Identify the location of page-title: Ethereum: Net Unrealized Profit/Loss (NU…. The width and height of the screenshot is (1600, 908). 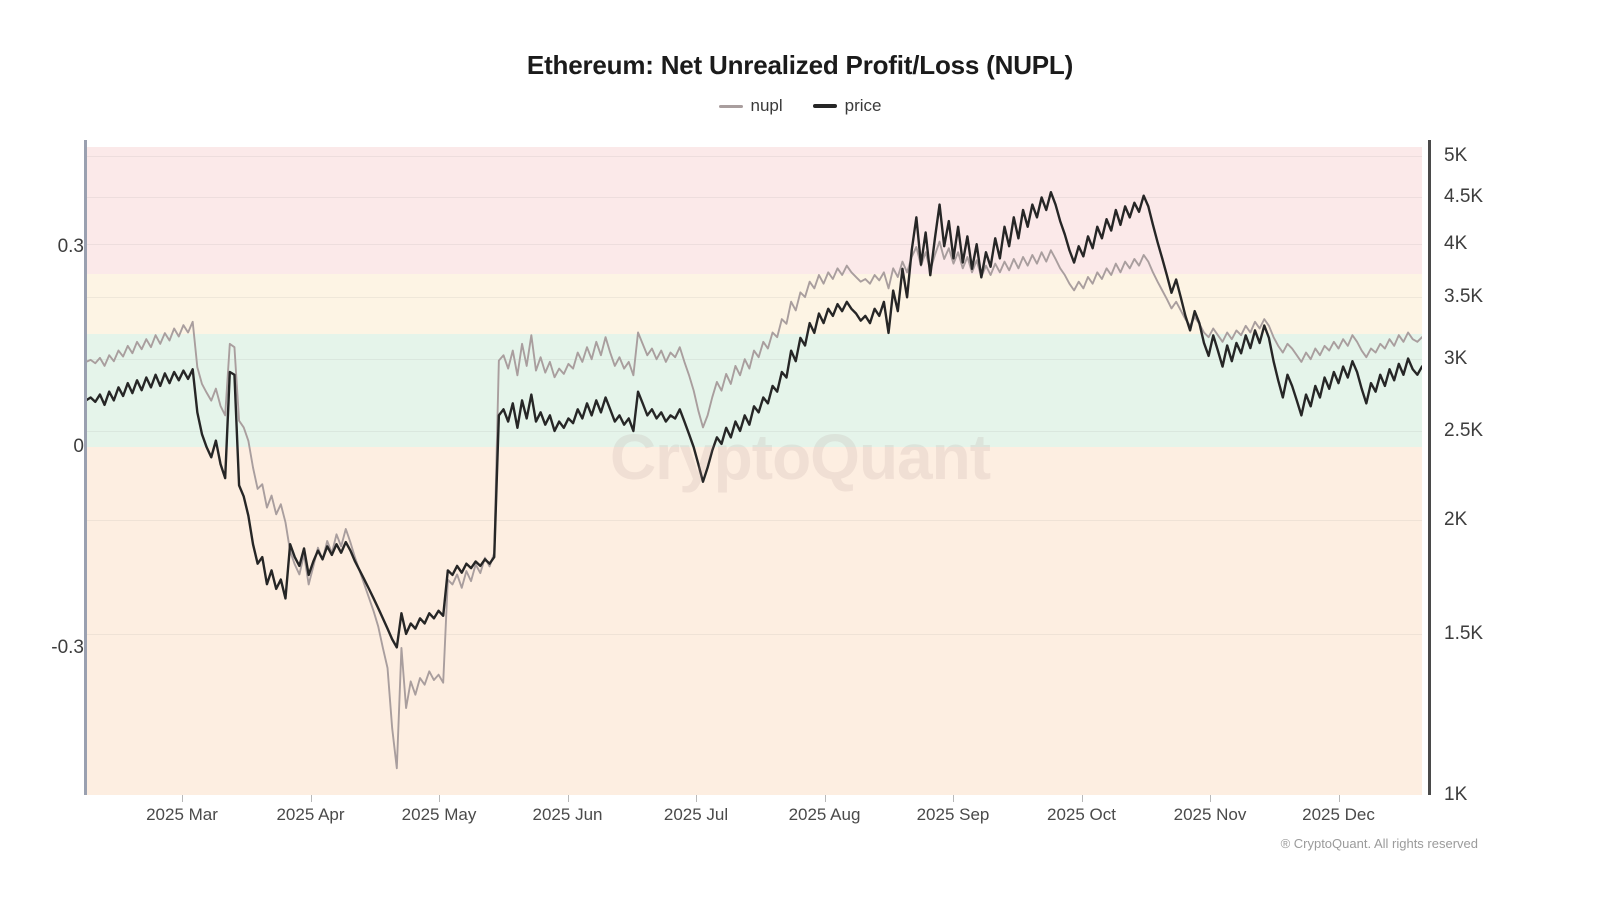
(800, 65).